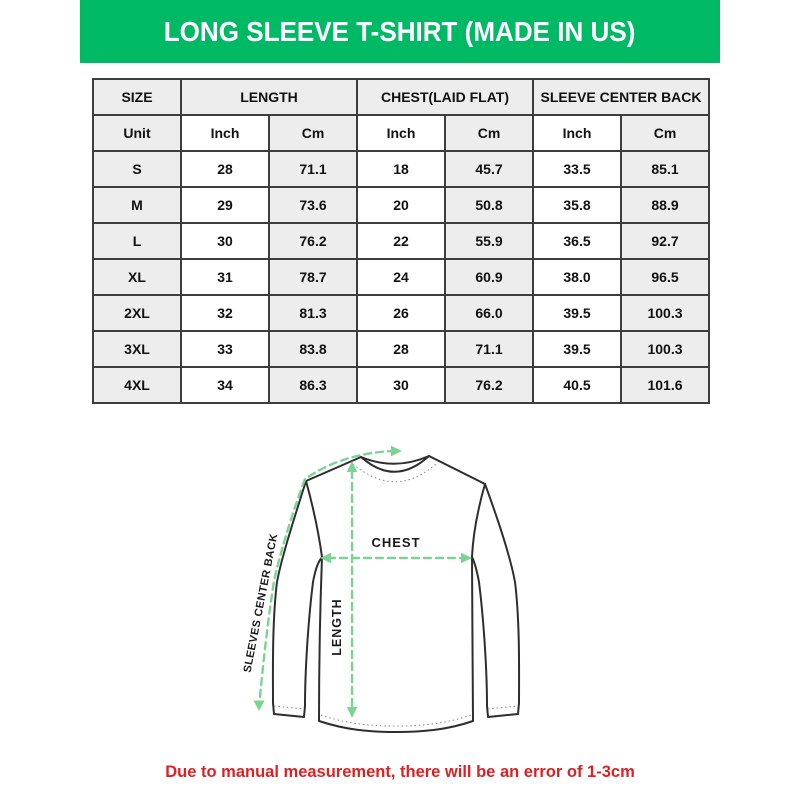 Image resolution: width=800 pixels, height=800 pixels. Describe the element at coordinates (137, 241) in the screenshot. I see `size-label-cell: L` at that location.